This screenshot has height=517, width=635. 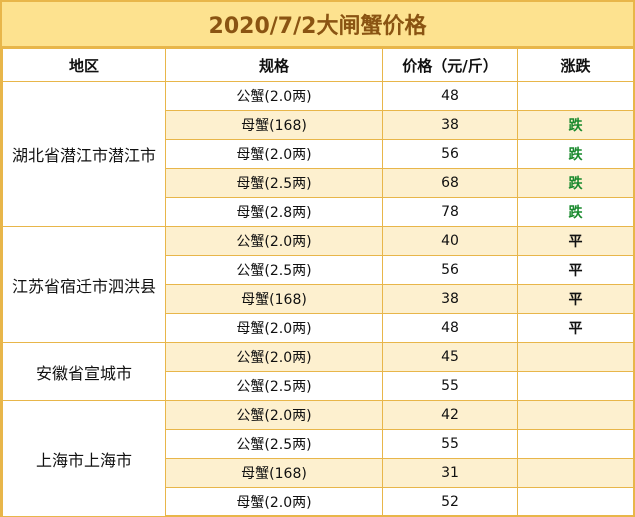 I want to click on header-spec: 规格, so click(x=274, y=65).